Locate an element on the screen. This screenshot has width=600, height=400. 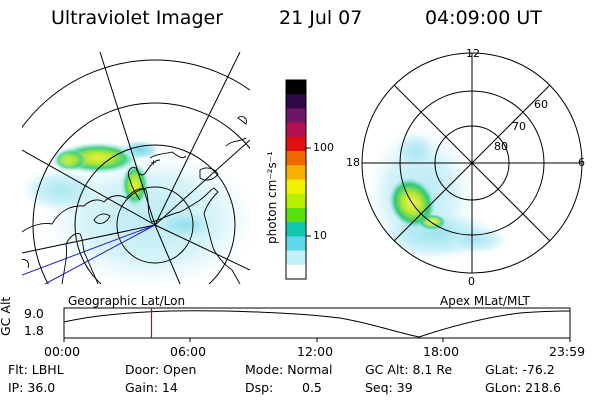
colorbar is located at coordinates (298, 179).